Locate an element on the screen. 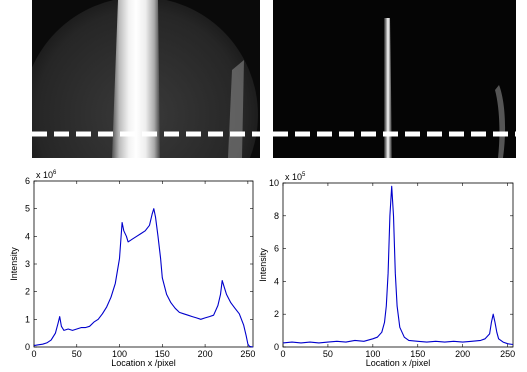  y-tick-label: 8 is located at coordinates (276, 216).